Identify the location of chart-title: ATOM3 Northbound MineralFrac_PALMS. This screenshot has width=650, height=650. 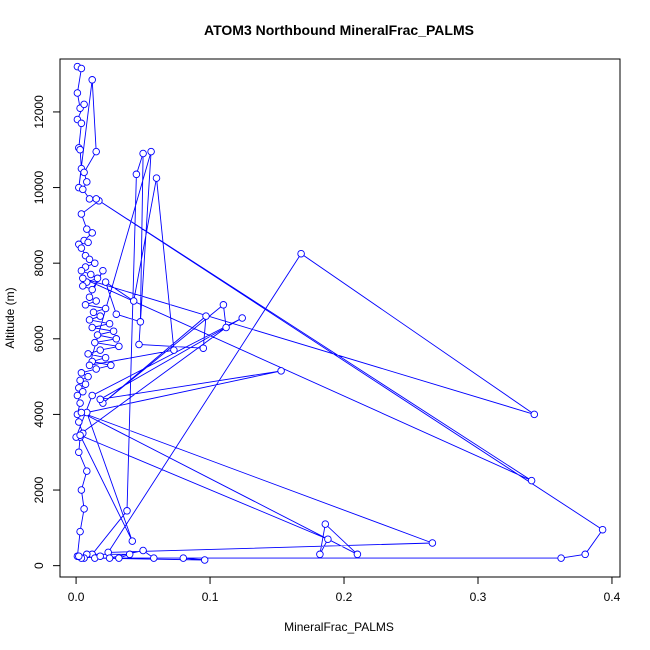
(339, 30).